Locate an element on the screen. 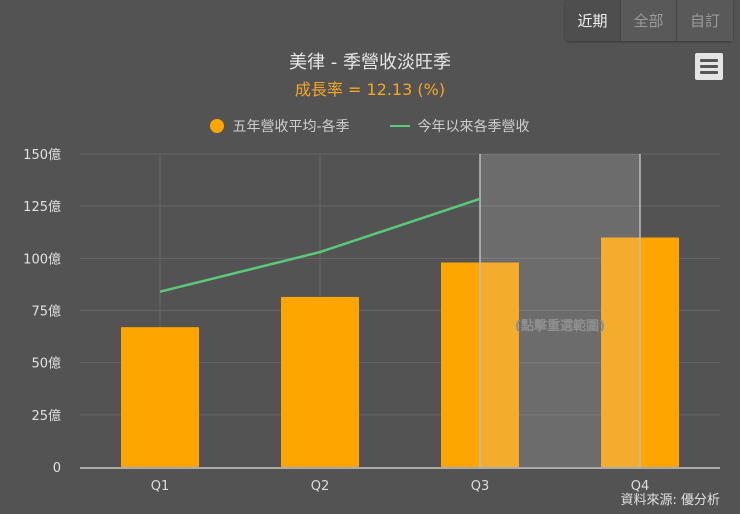  legend-item-ytd-revenue: 今年以來各季營收 is located at coordinates (459, 126).